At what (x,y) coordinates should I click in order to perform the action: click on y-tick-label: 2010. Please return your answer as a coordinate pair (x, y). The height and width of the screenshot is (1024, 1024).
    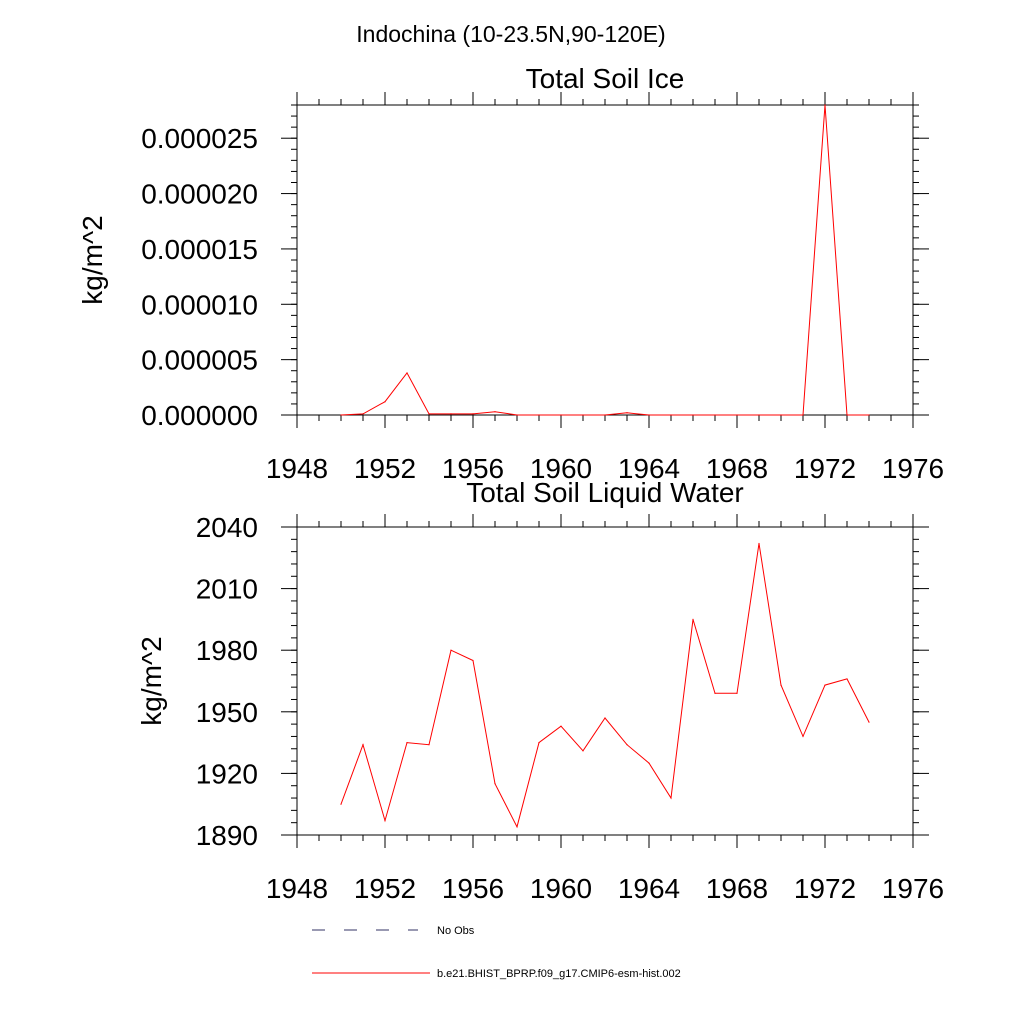
    Looking at the image, I should click on (227, 589).